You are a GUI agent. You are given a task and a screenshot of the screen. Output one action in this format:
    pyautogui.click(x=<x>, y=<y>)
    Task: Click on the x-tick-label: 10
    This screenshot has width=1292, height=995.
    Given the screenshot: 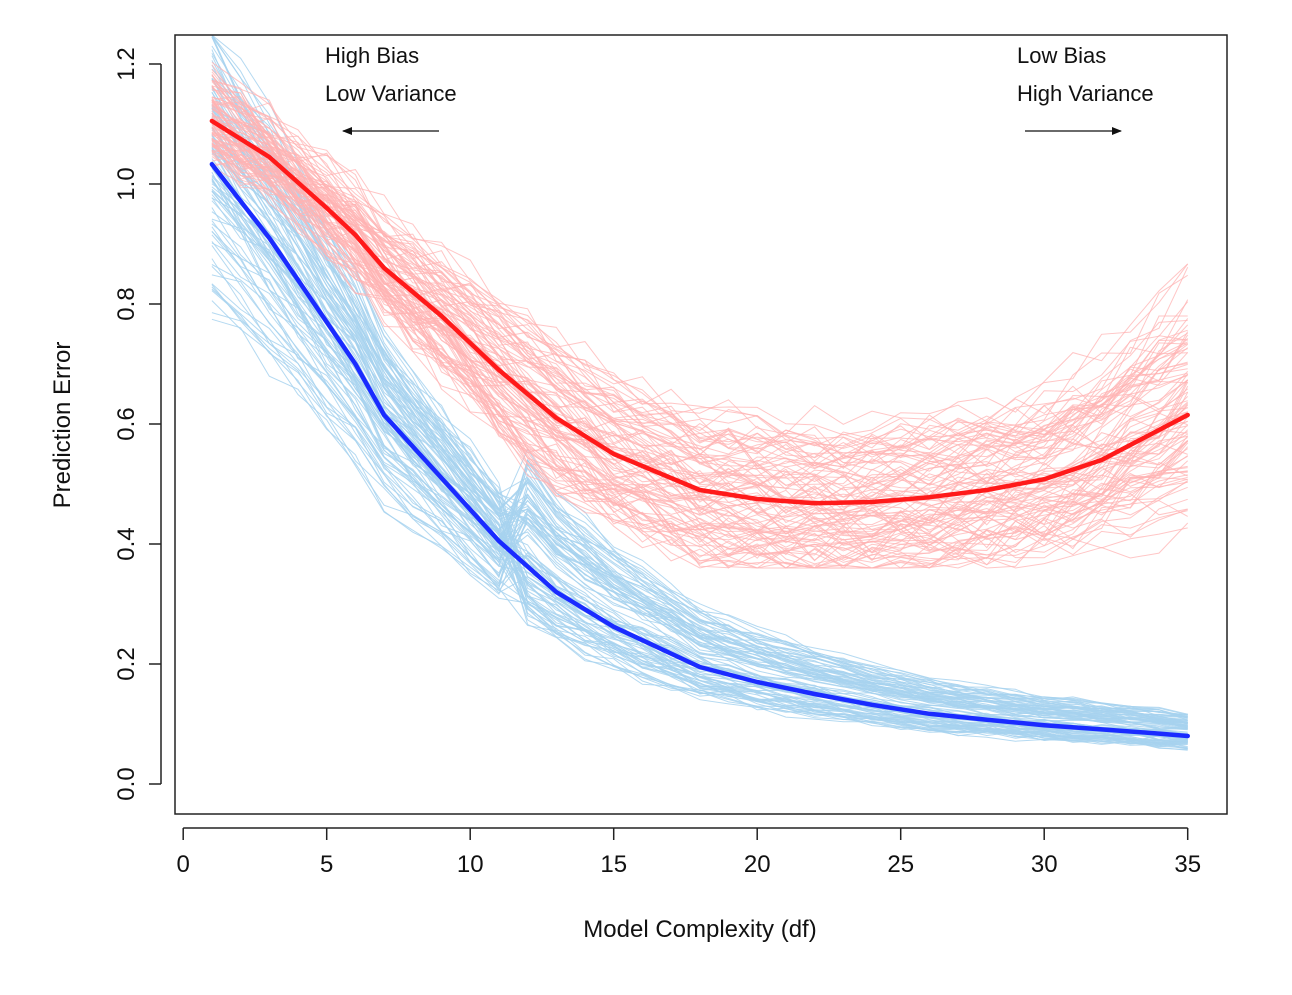 What is the action you would take?
    pyautogui.click(x=470, y=864)
    